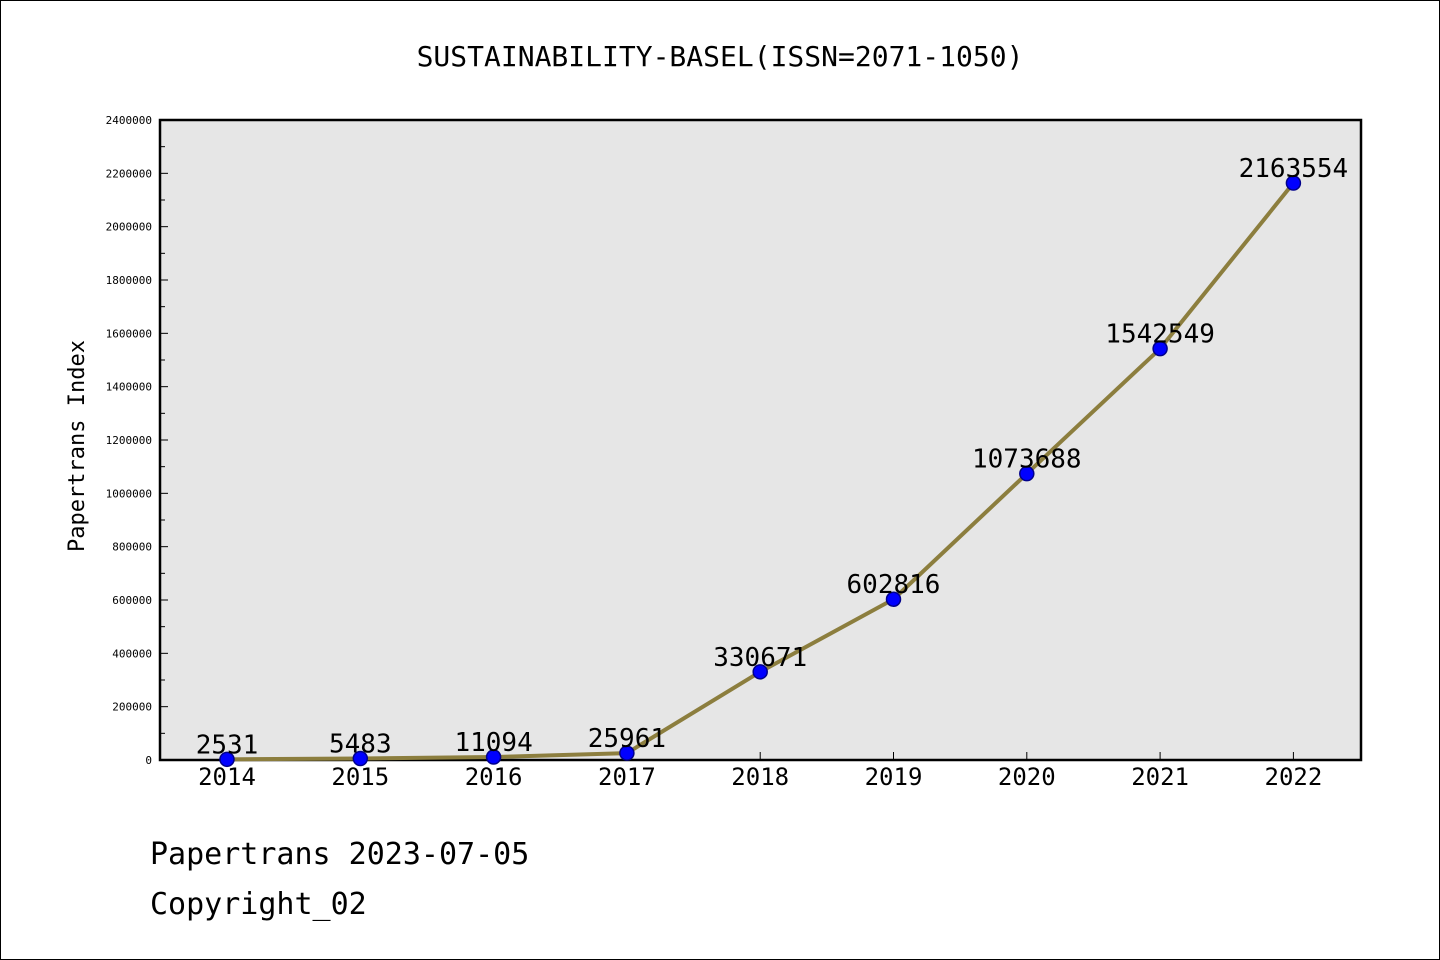  What do you see at coordinates (129, 440) in the screenshot?
I see `y-tick-label: 1200000` at bounding box center [129, 440].